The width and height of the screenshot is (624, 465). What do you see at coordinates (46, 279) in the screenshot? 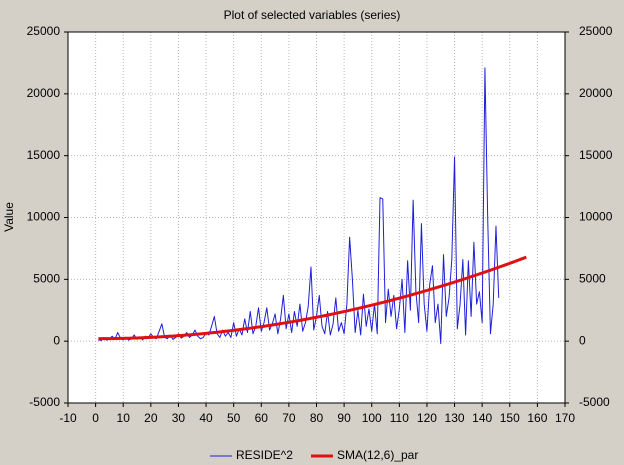
I see `y-tick-label: 5000` at bounding box center [46, 279].